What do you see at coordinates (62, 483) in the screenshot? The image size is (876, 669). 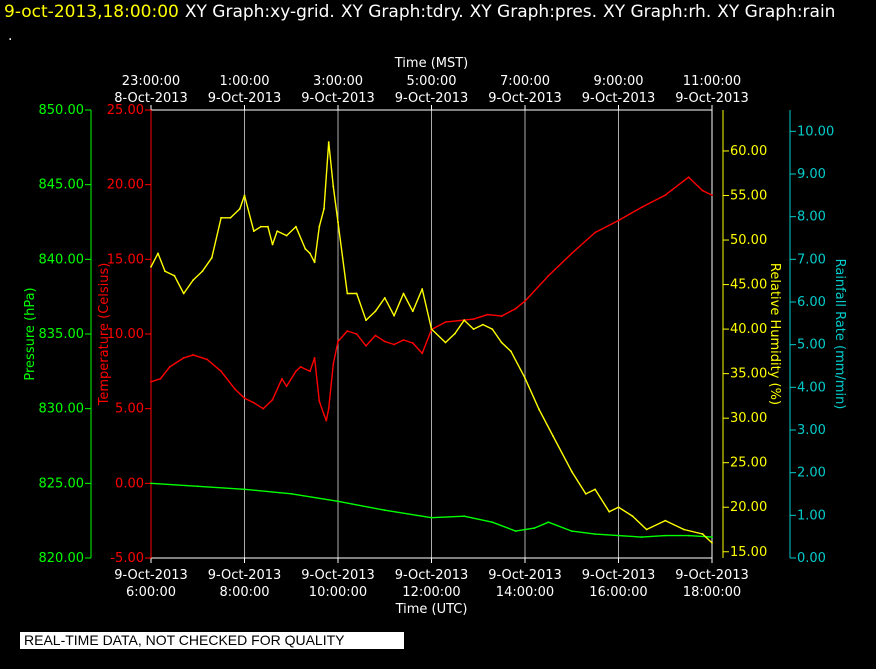 I see `pressure-tick-label: 825.00` at bounding box center [62, 483].